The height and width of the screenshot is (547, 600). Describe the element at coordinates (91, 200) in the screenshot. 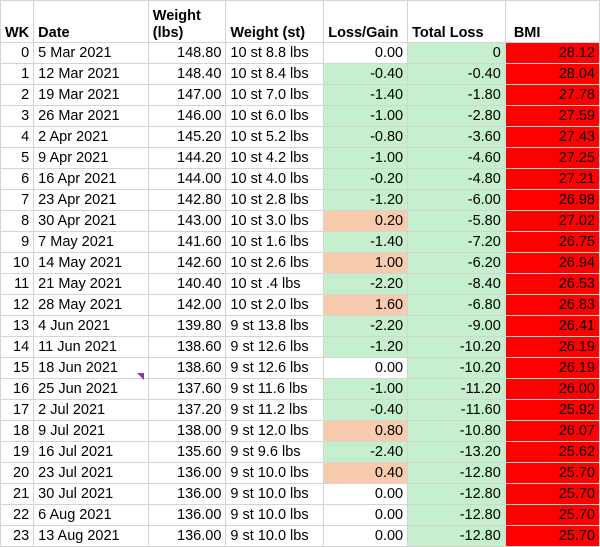

I see `cell-date: 23 Apr 2021` at that location.